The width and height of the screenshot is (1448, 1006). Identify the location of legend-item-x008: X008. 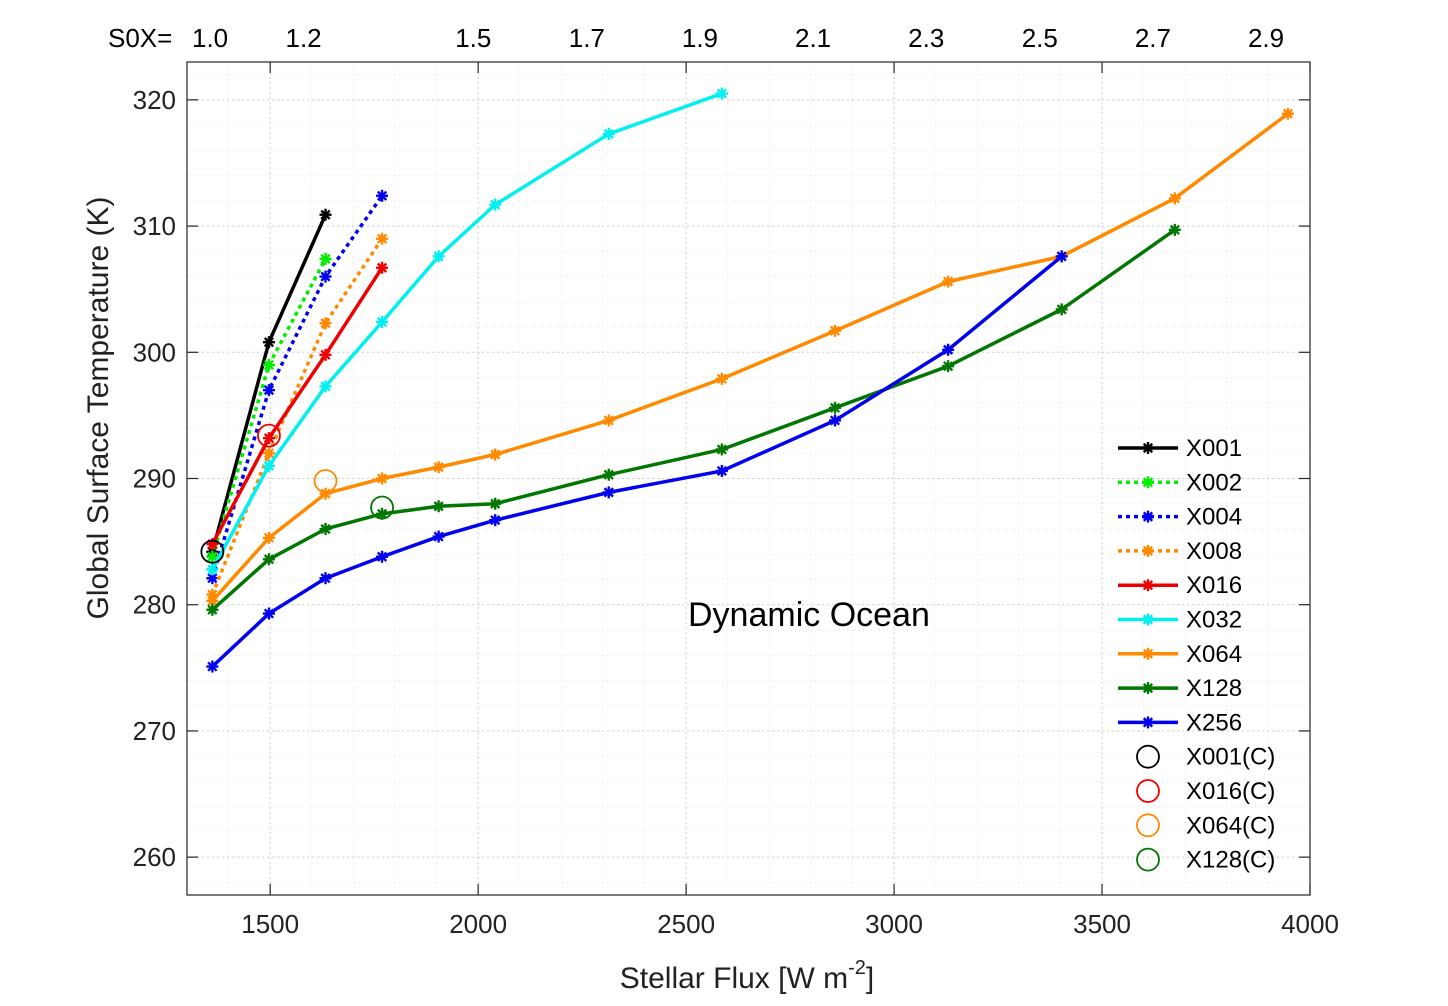
(1180, 551).